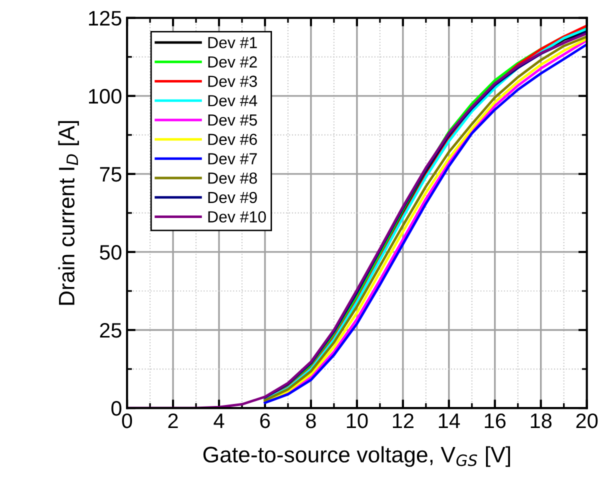 The image size is (605, 497). I want to click on x-tick-label: 12, so click(403, 420).